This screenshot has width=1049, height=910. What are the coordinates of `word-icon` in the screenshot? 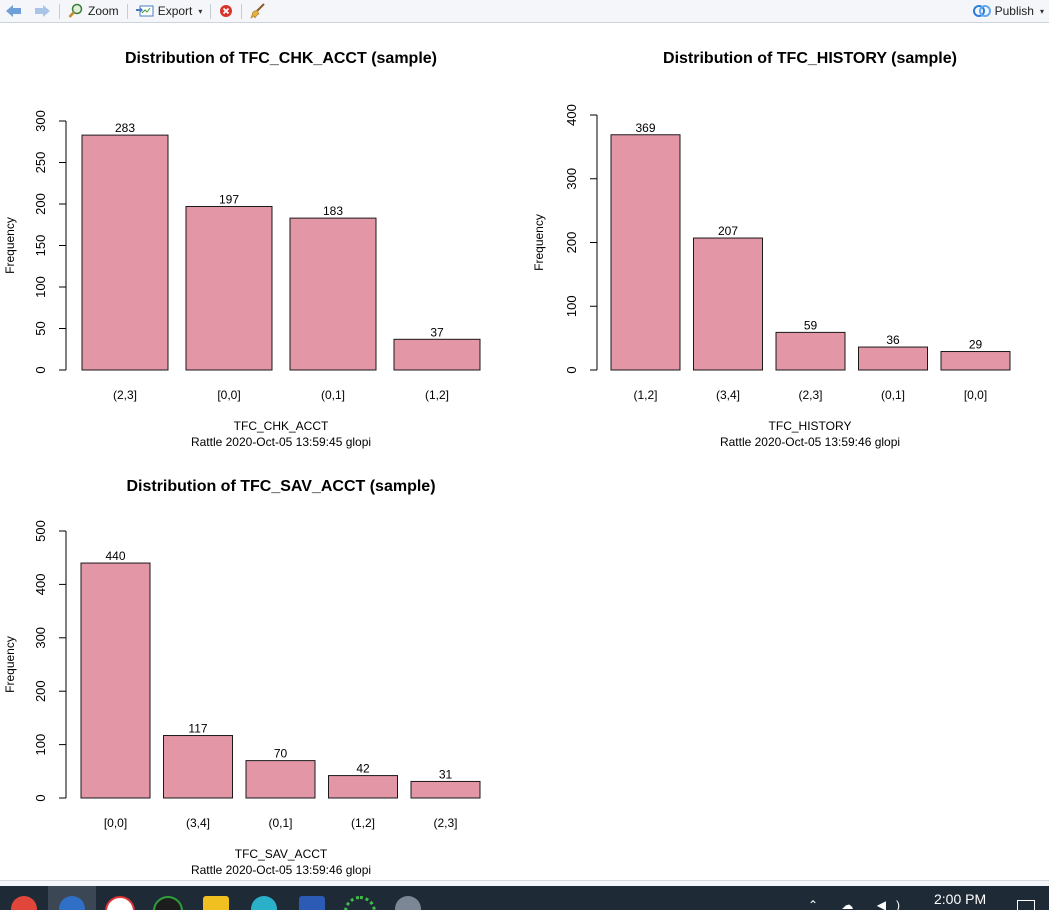 It's located at (312, 903).